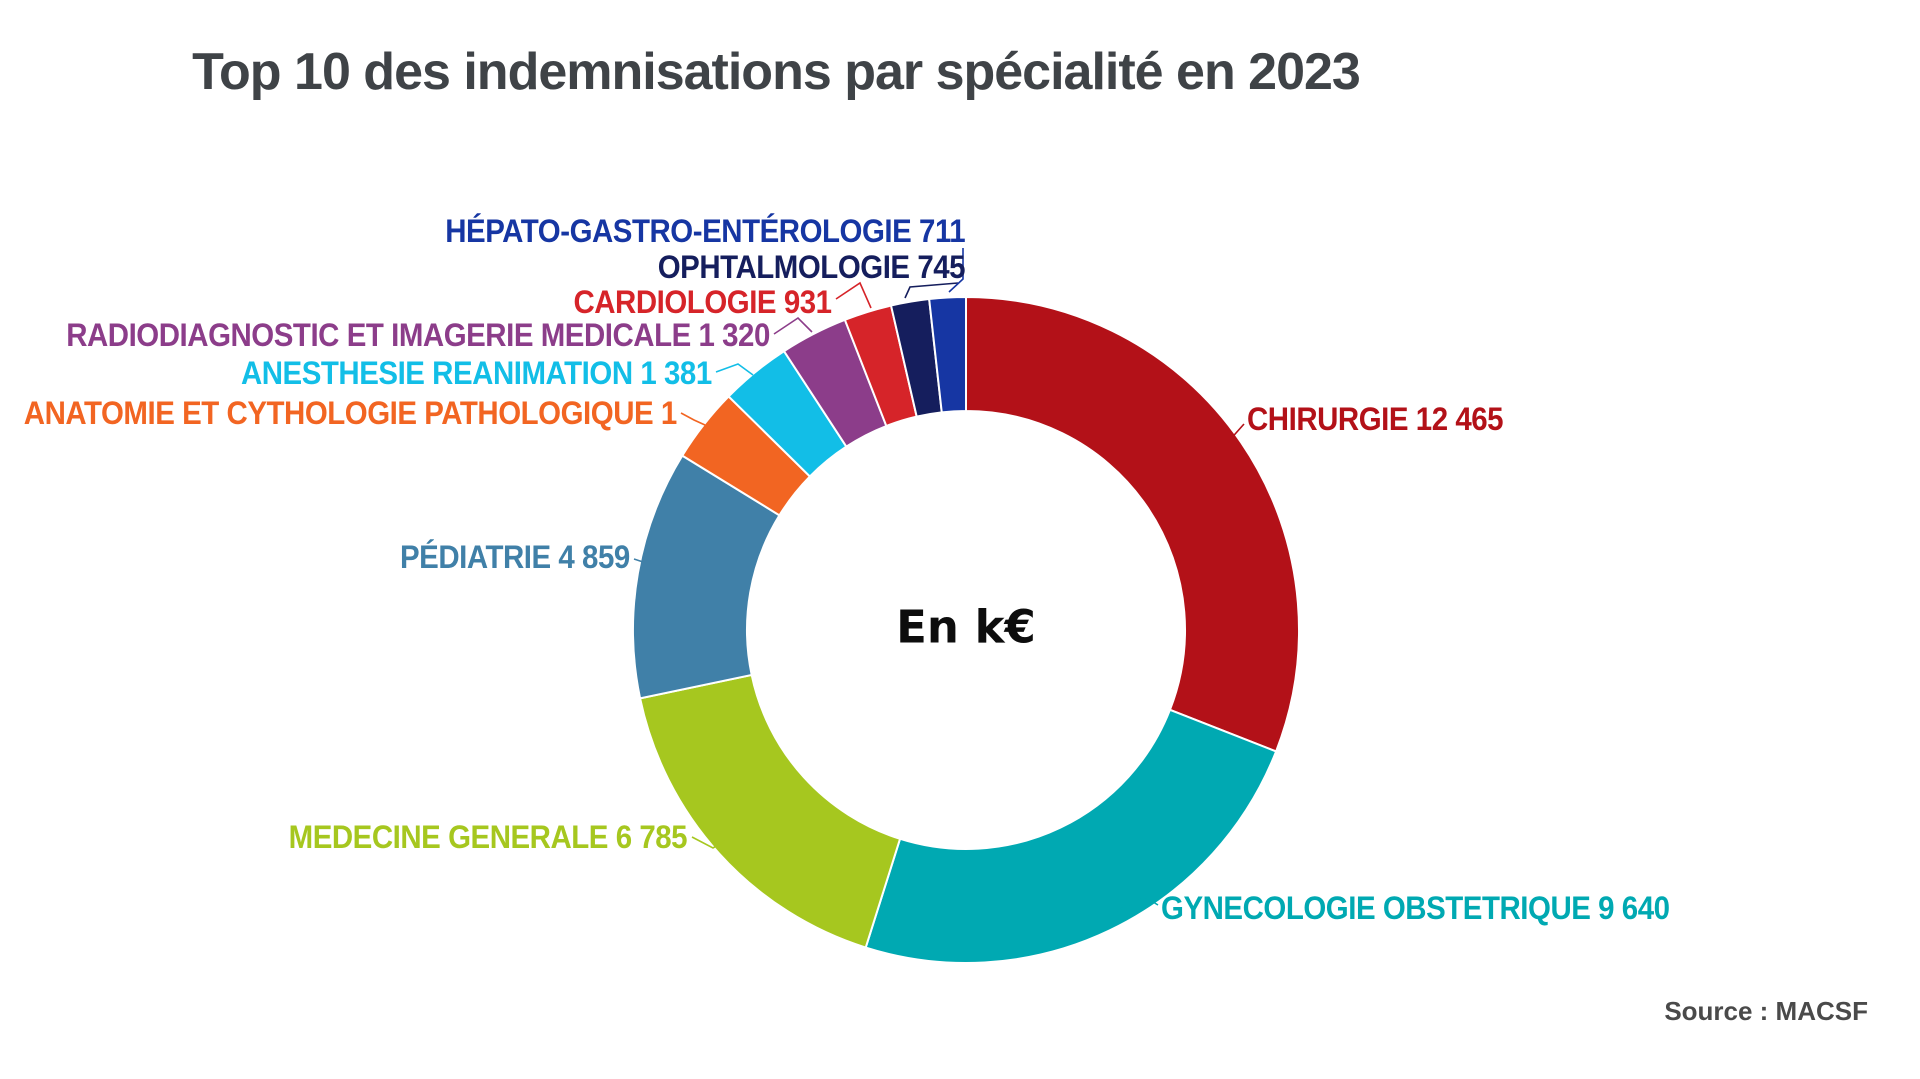  I want to click on label-chirurgie: CHIRURGIE 12 465, so click(1375, 419).